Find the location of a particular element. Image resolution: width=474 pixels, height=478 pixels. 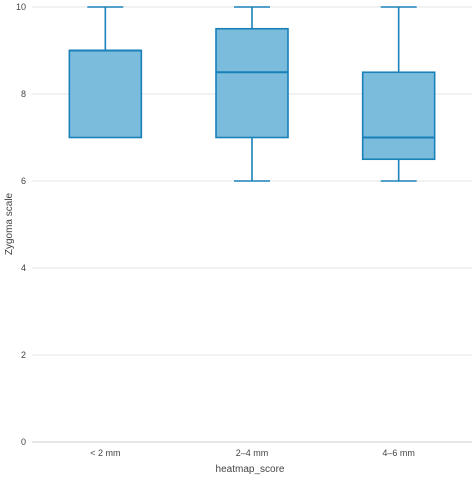

y-tick-label: 10 is located at coordinates (21, 7).